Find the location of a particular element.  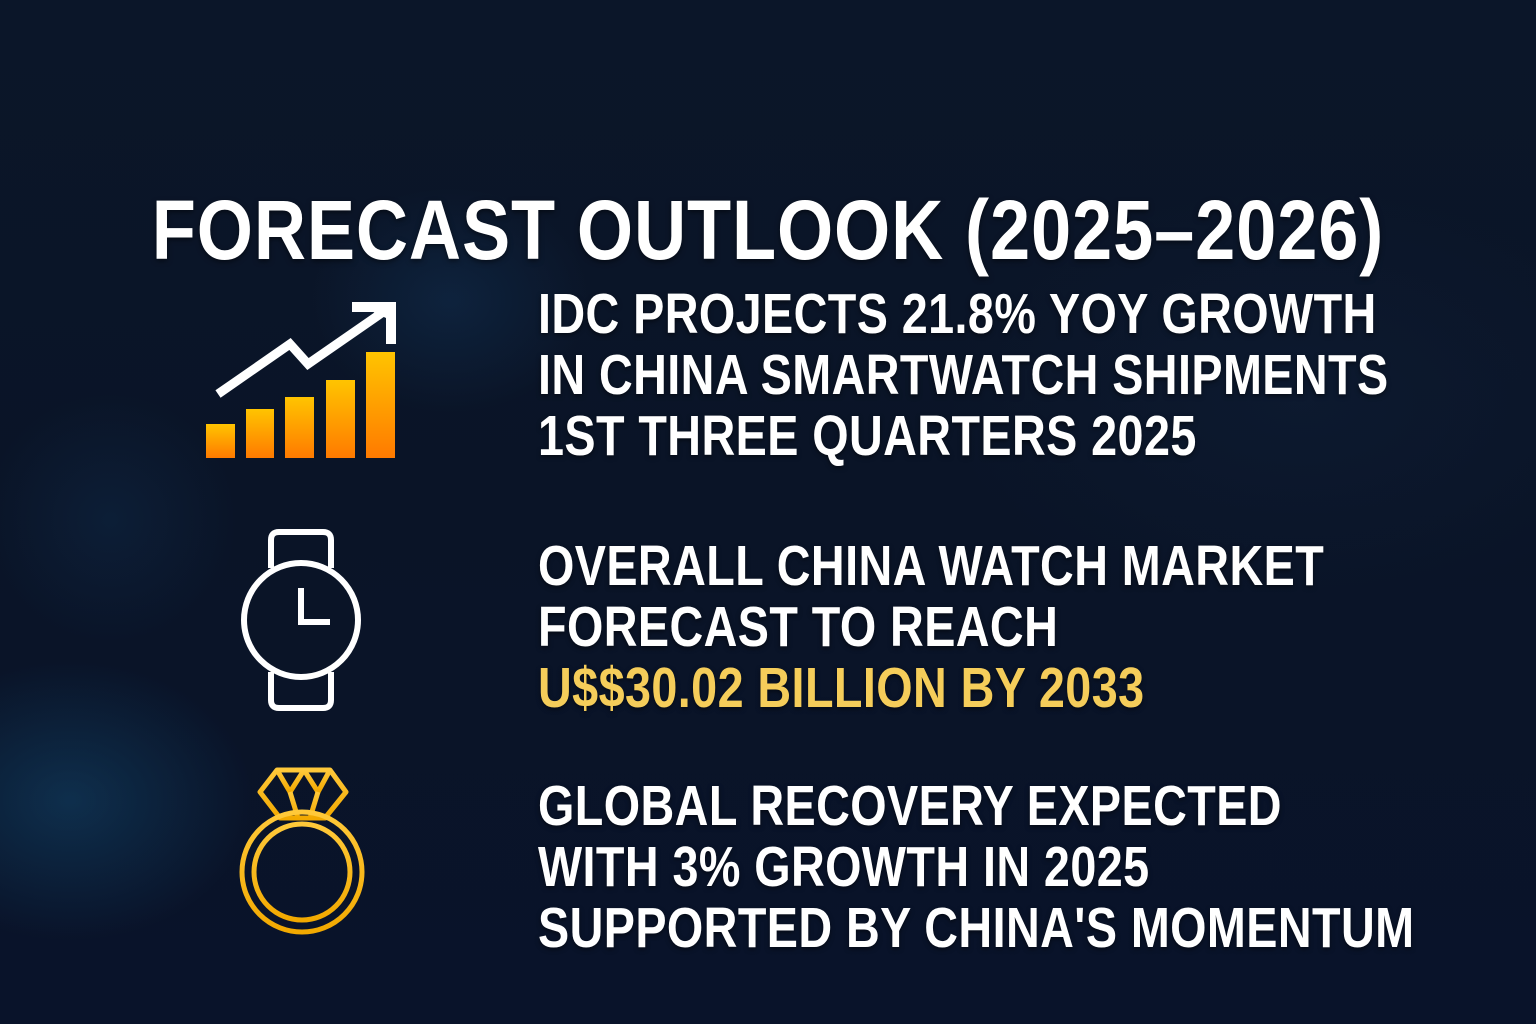

page-title: FORECAST OUTLOOK (2025–2026) is located at coordinates (768, 230).